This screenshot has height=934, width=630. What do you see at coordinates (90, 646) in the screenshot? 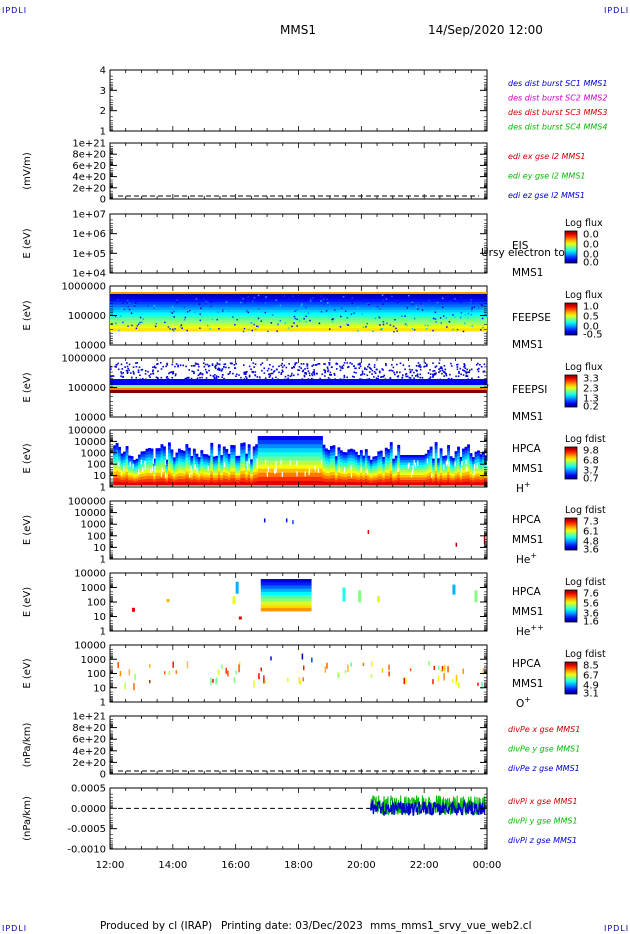
I see `y-tick-label: 10000` at bounding box center [90, 646].